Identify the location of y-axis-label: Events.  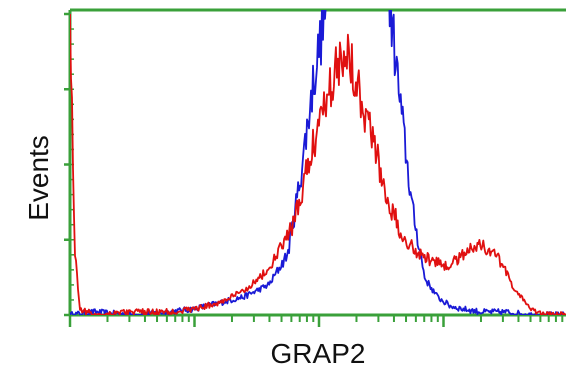
(38, 178).